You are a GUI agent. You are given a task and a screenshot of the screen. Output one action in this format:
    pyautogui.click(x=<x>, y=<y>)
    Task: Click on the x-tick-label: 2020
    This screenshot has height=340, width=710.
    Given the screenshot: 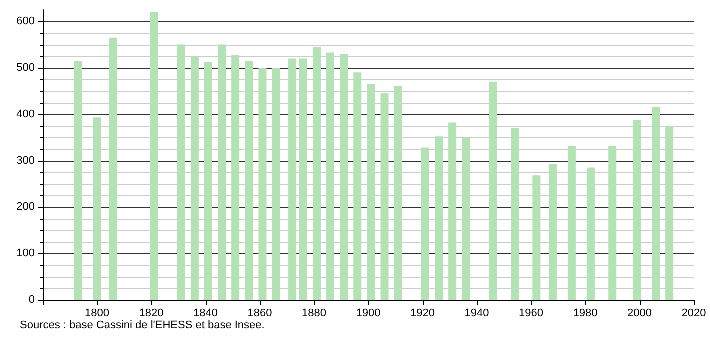 What is the action you would take?
    pyautogui.click(x=694, y=314)
    